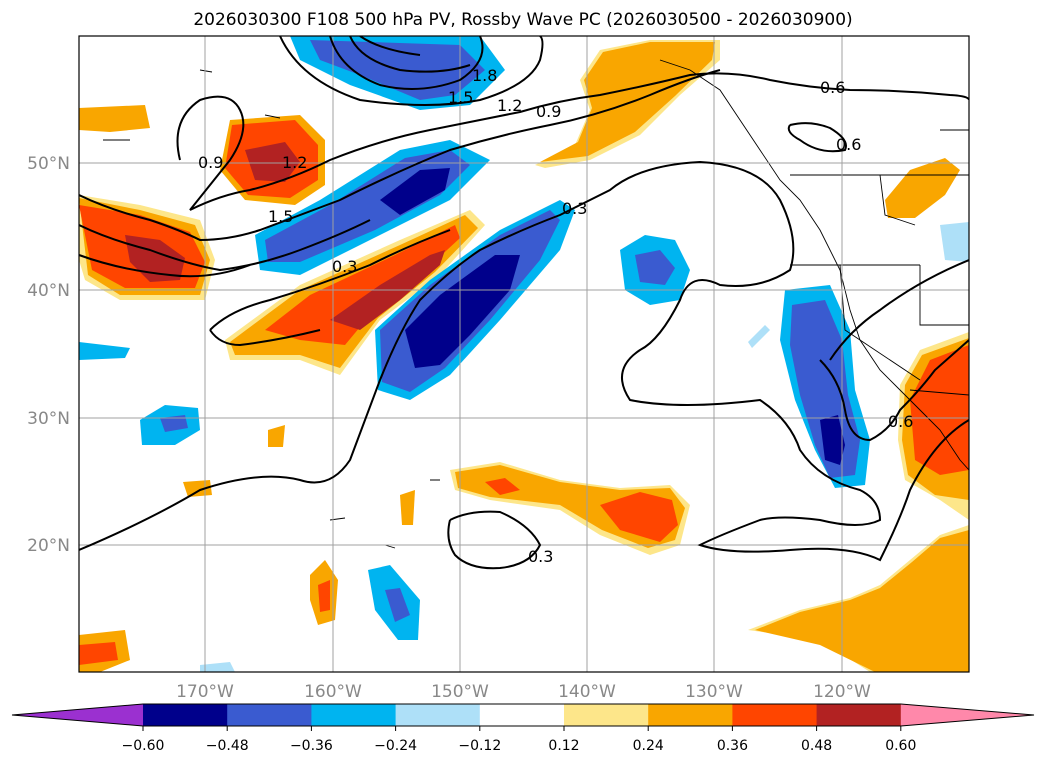  I want to click on colorbar-tick-label: −0.60, so click(143, 746).